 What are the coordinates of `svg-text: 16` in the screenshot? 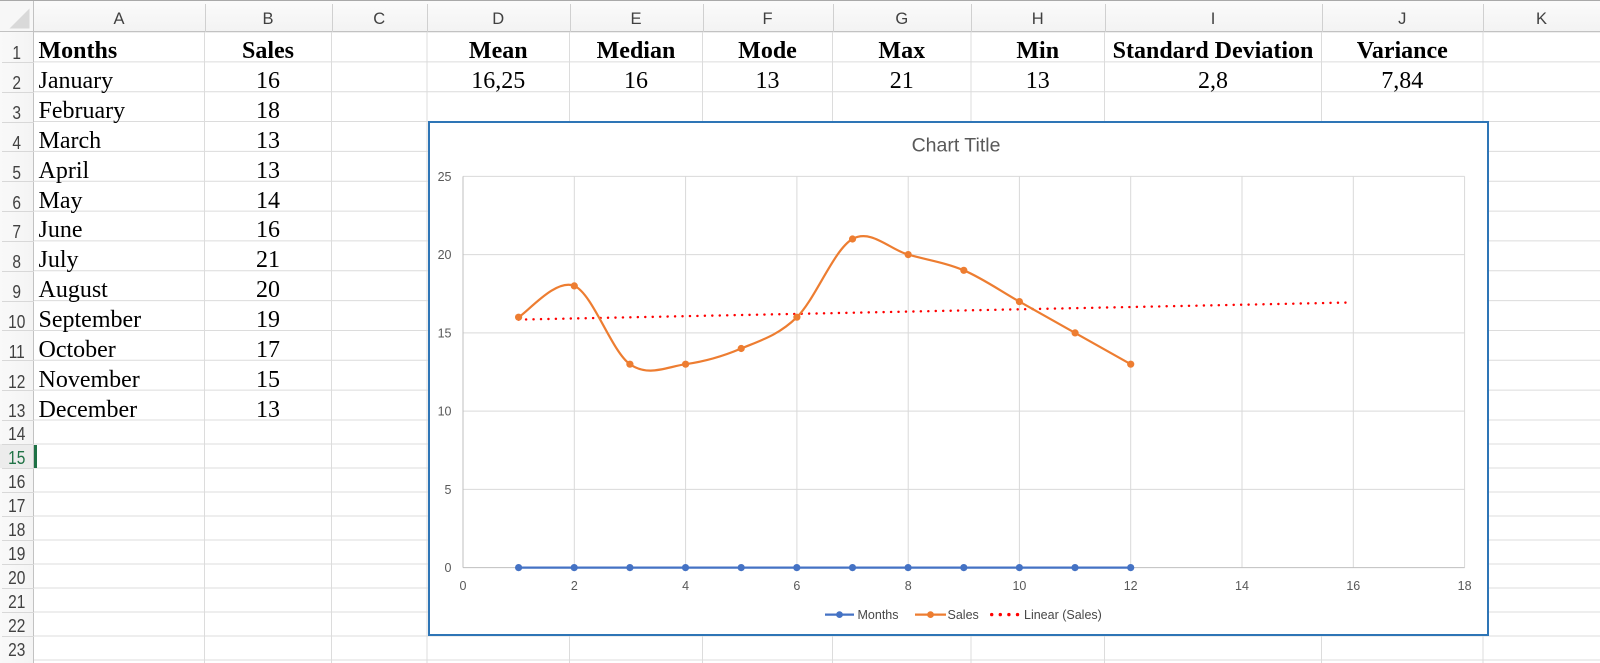 It's located at (1353, 586).